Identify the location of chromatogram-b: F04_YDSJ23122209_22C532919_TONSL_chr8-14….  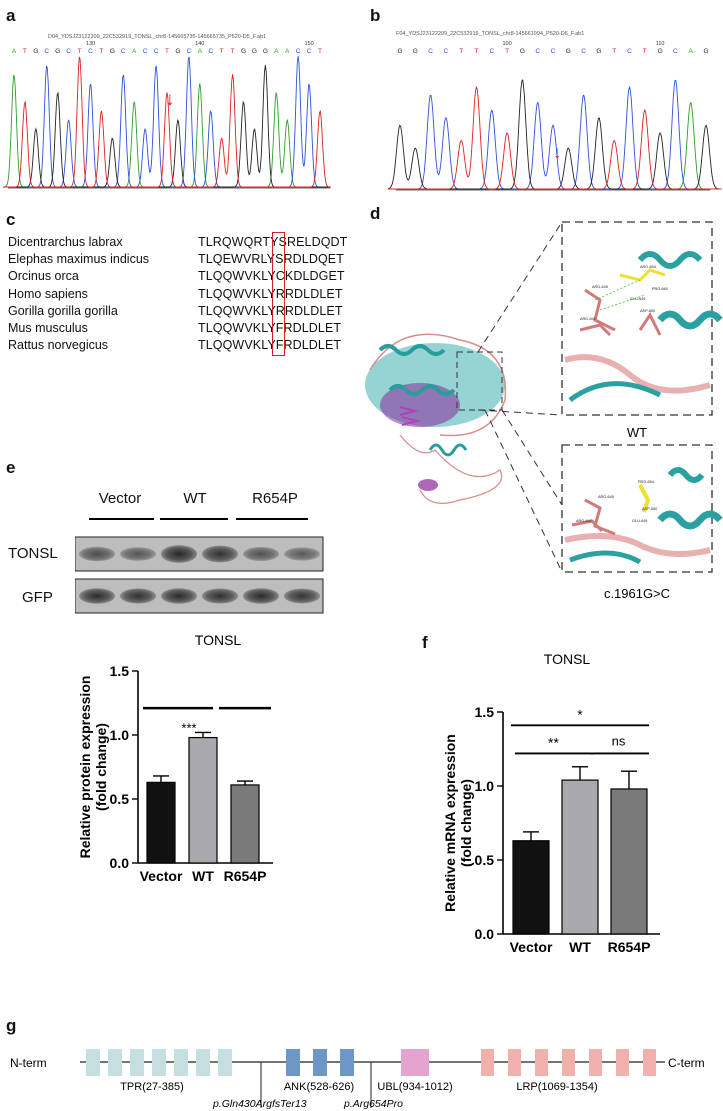
(555, 111).